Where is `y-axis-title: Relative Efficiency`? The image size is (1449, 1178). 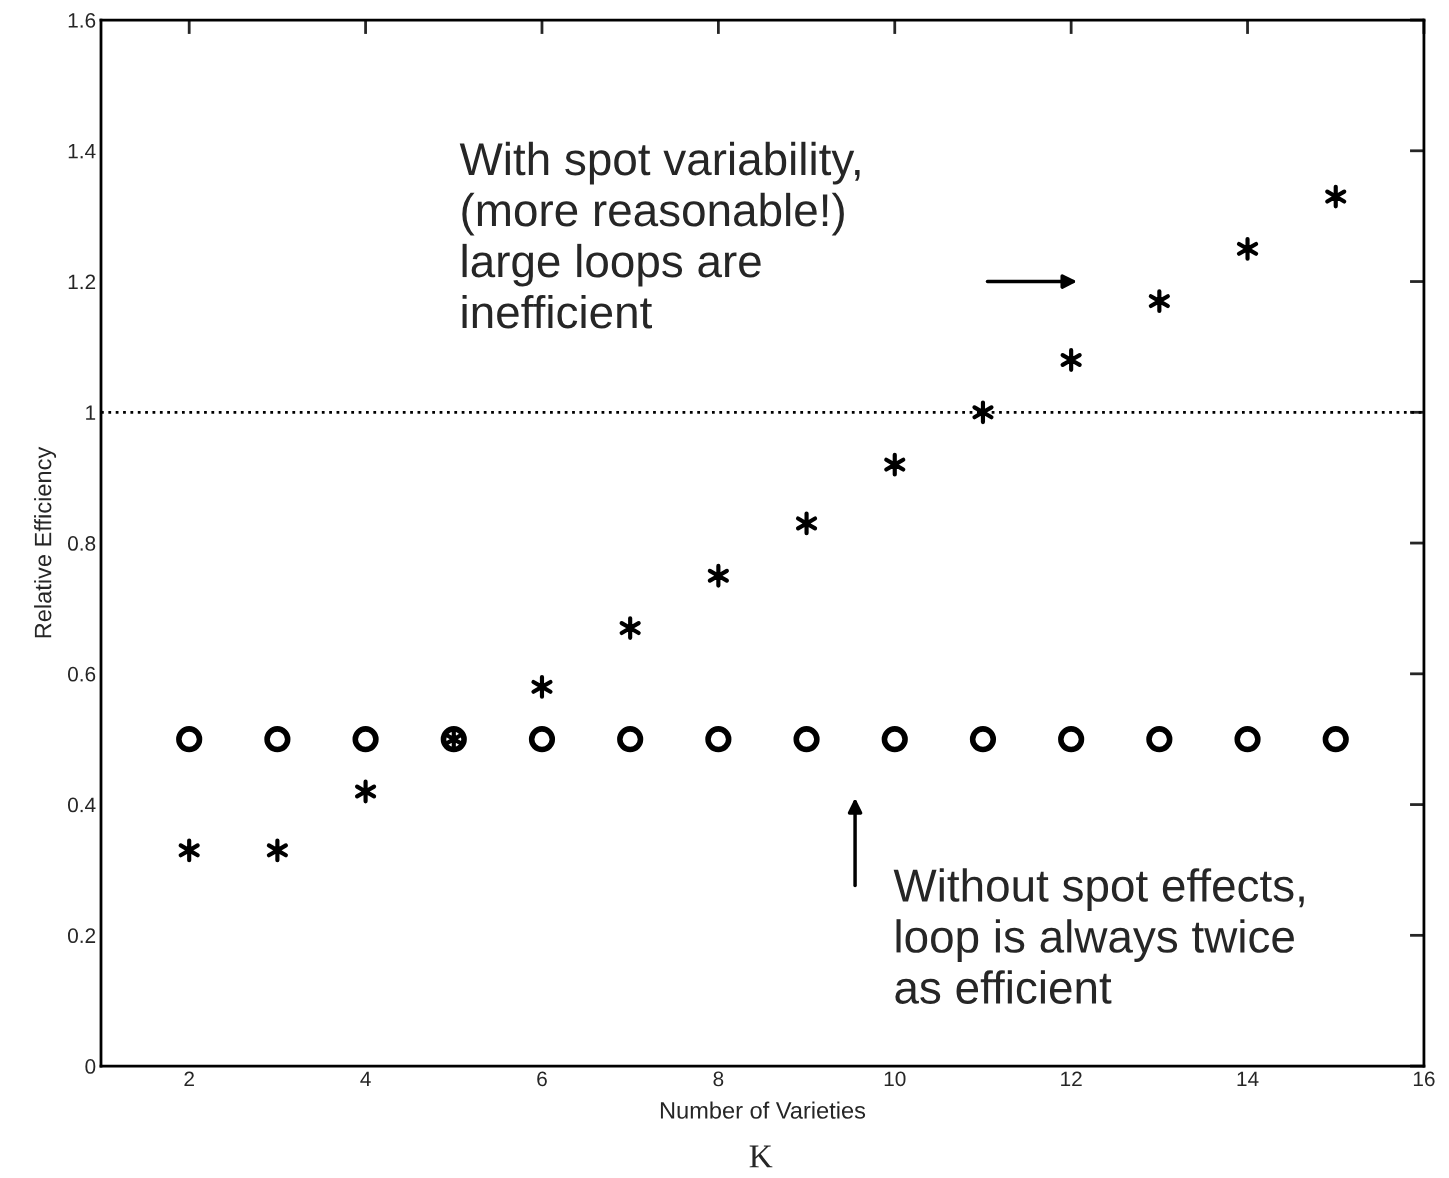 y-axis-title: Relative Efficiency is located at coordinates (45, 542).